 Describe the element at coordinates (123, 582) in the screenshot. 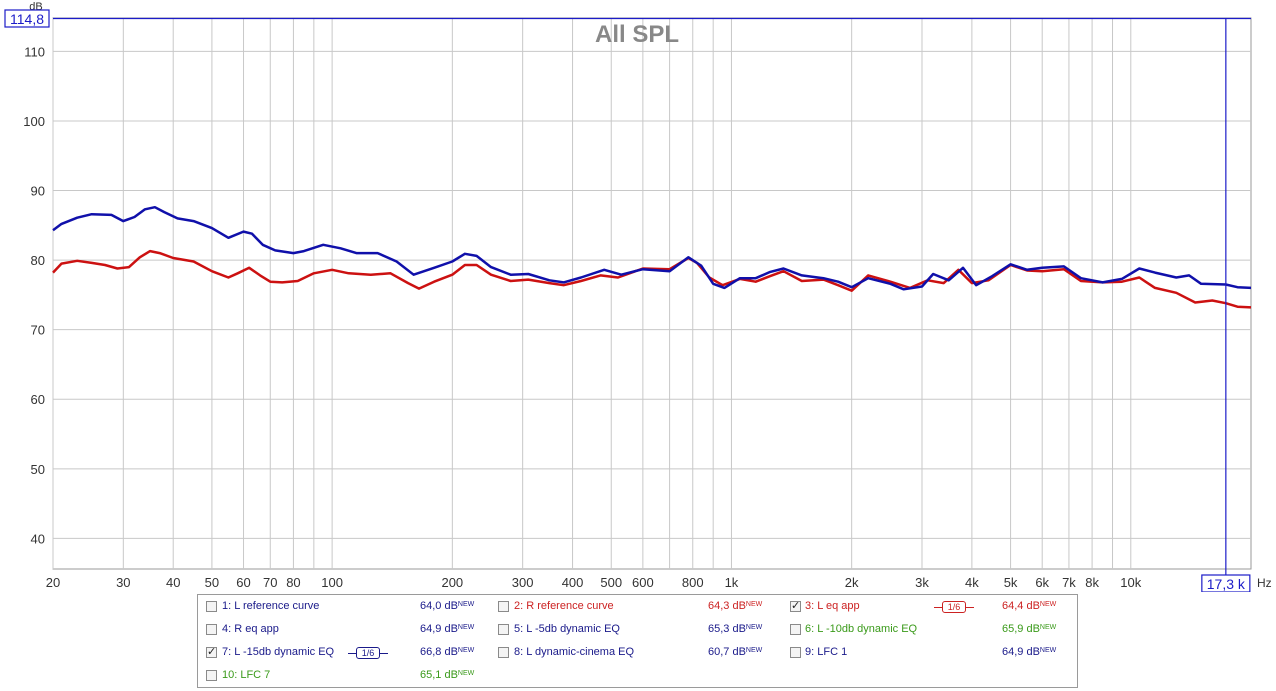

I see `x-tick-label: 30` at that location.